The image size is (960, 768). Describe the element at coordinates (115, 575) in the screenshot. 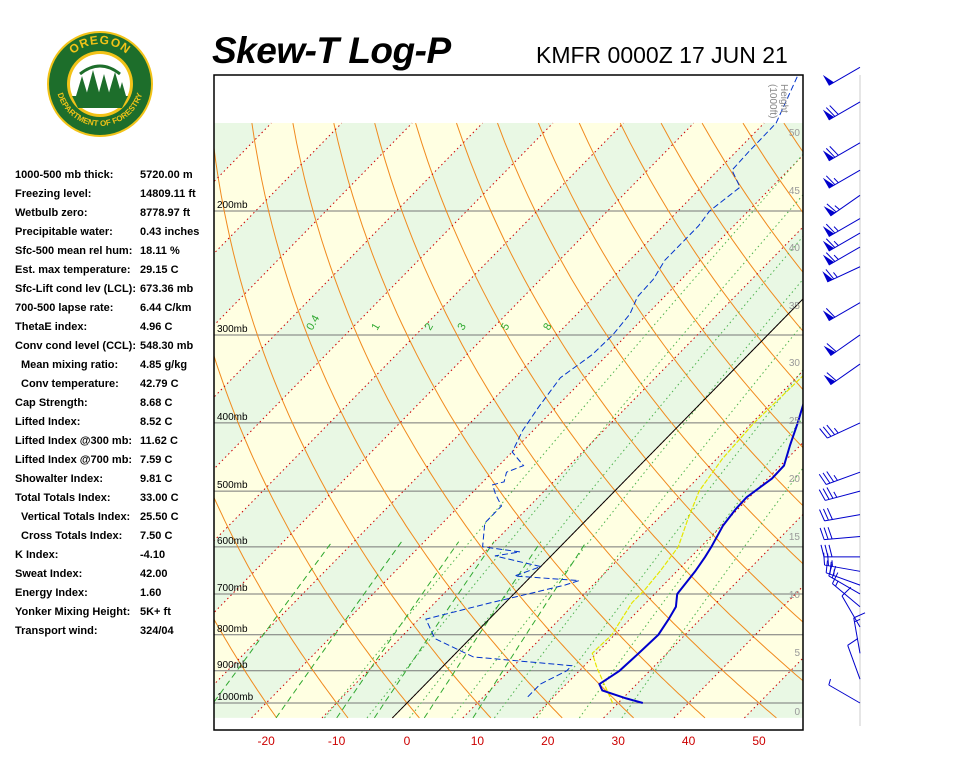

I see `index-row: Sweat Index: 42.00` at that location.